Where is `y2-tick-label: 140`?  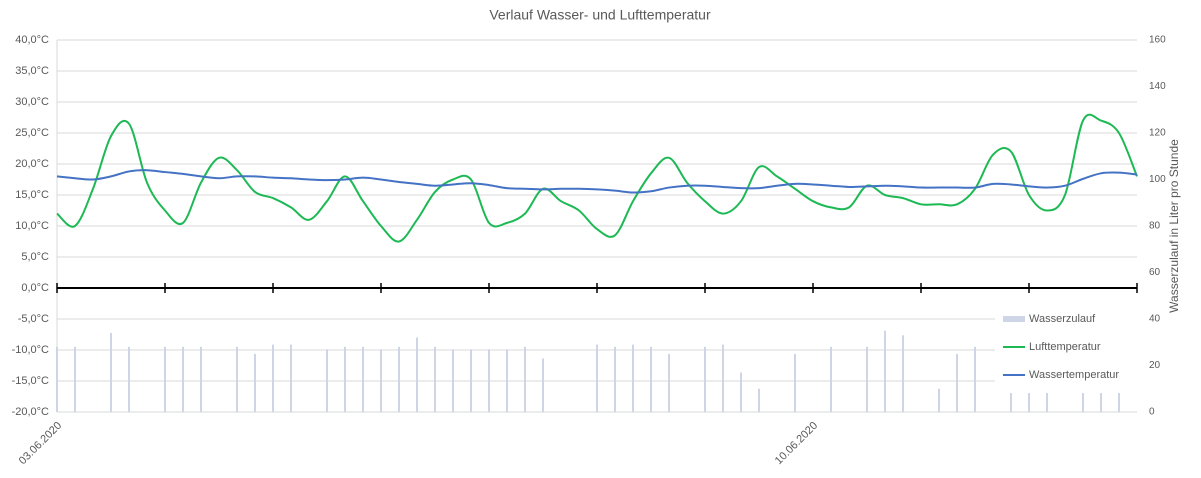 y2-tick-label: 140 is located at coordinates (1157, 86).